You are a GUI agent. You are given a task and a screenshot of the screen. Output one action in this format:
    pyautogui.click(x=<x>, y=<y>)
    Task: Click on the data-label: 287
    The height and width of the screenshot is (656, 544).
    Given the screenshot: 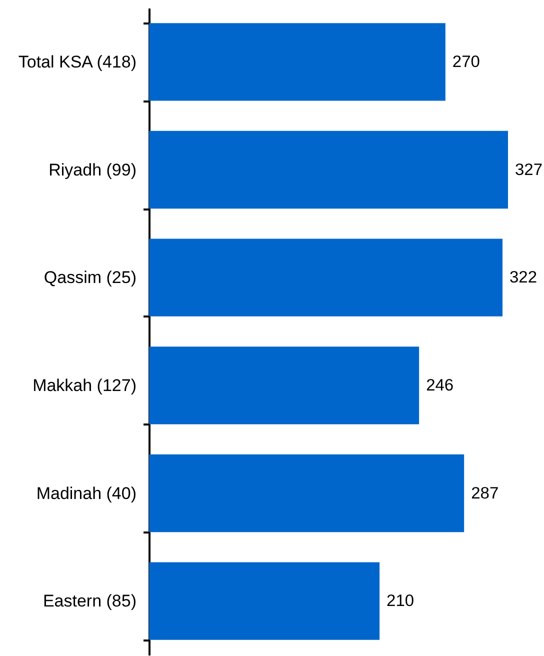 What is the action you would take?
    pyautogui.click(x=485, y=493)
    